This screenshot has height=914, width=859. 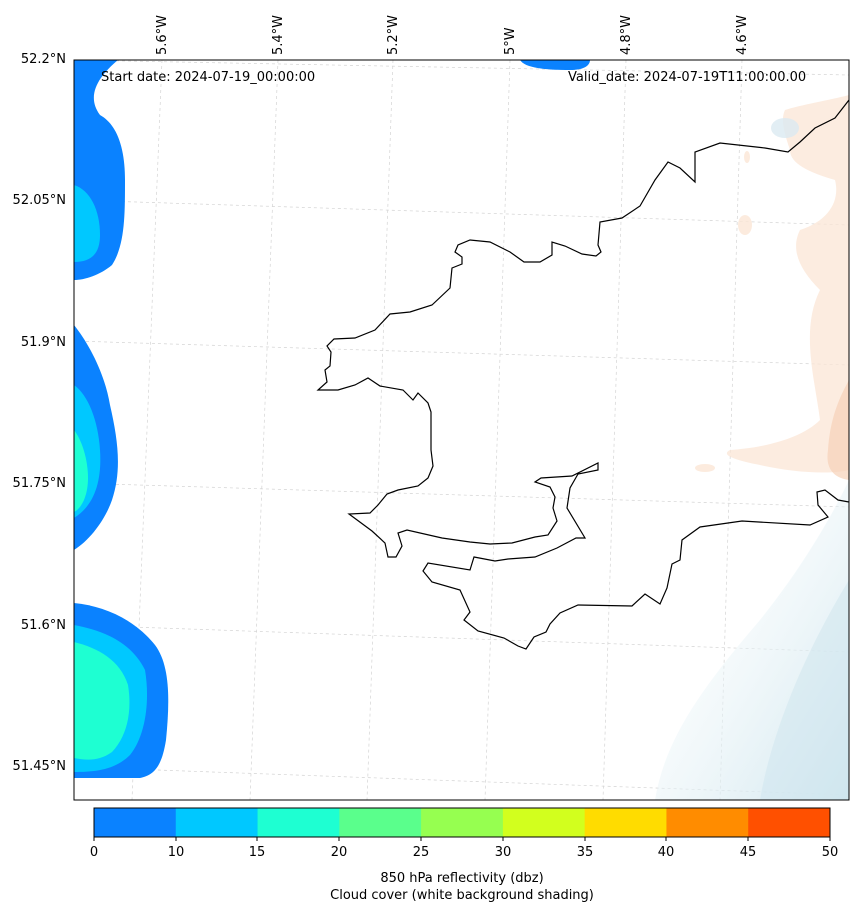 What do you see at coordinates (278, 34) in the screenshot?
I see `lon-label: 5.4°W` at bounding box center [278, 34].